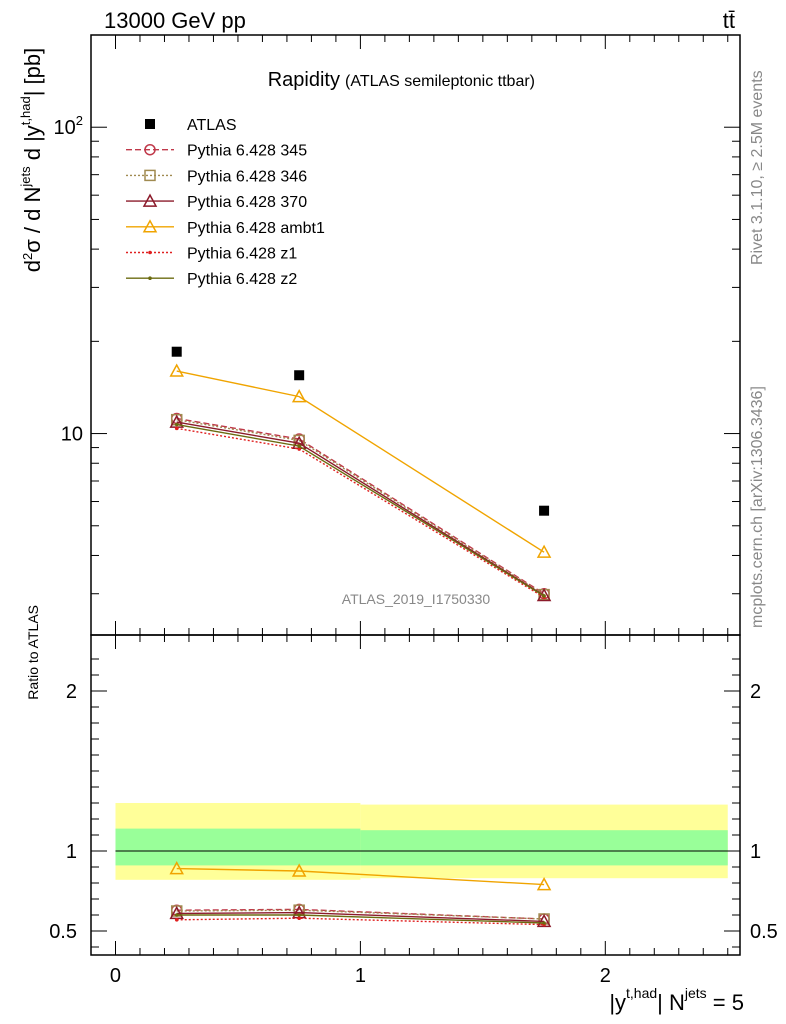  I want to click on legend-label-pythia-6-428-z2: Pythia 6.428 z2, so click(242, 279).